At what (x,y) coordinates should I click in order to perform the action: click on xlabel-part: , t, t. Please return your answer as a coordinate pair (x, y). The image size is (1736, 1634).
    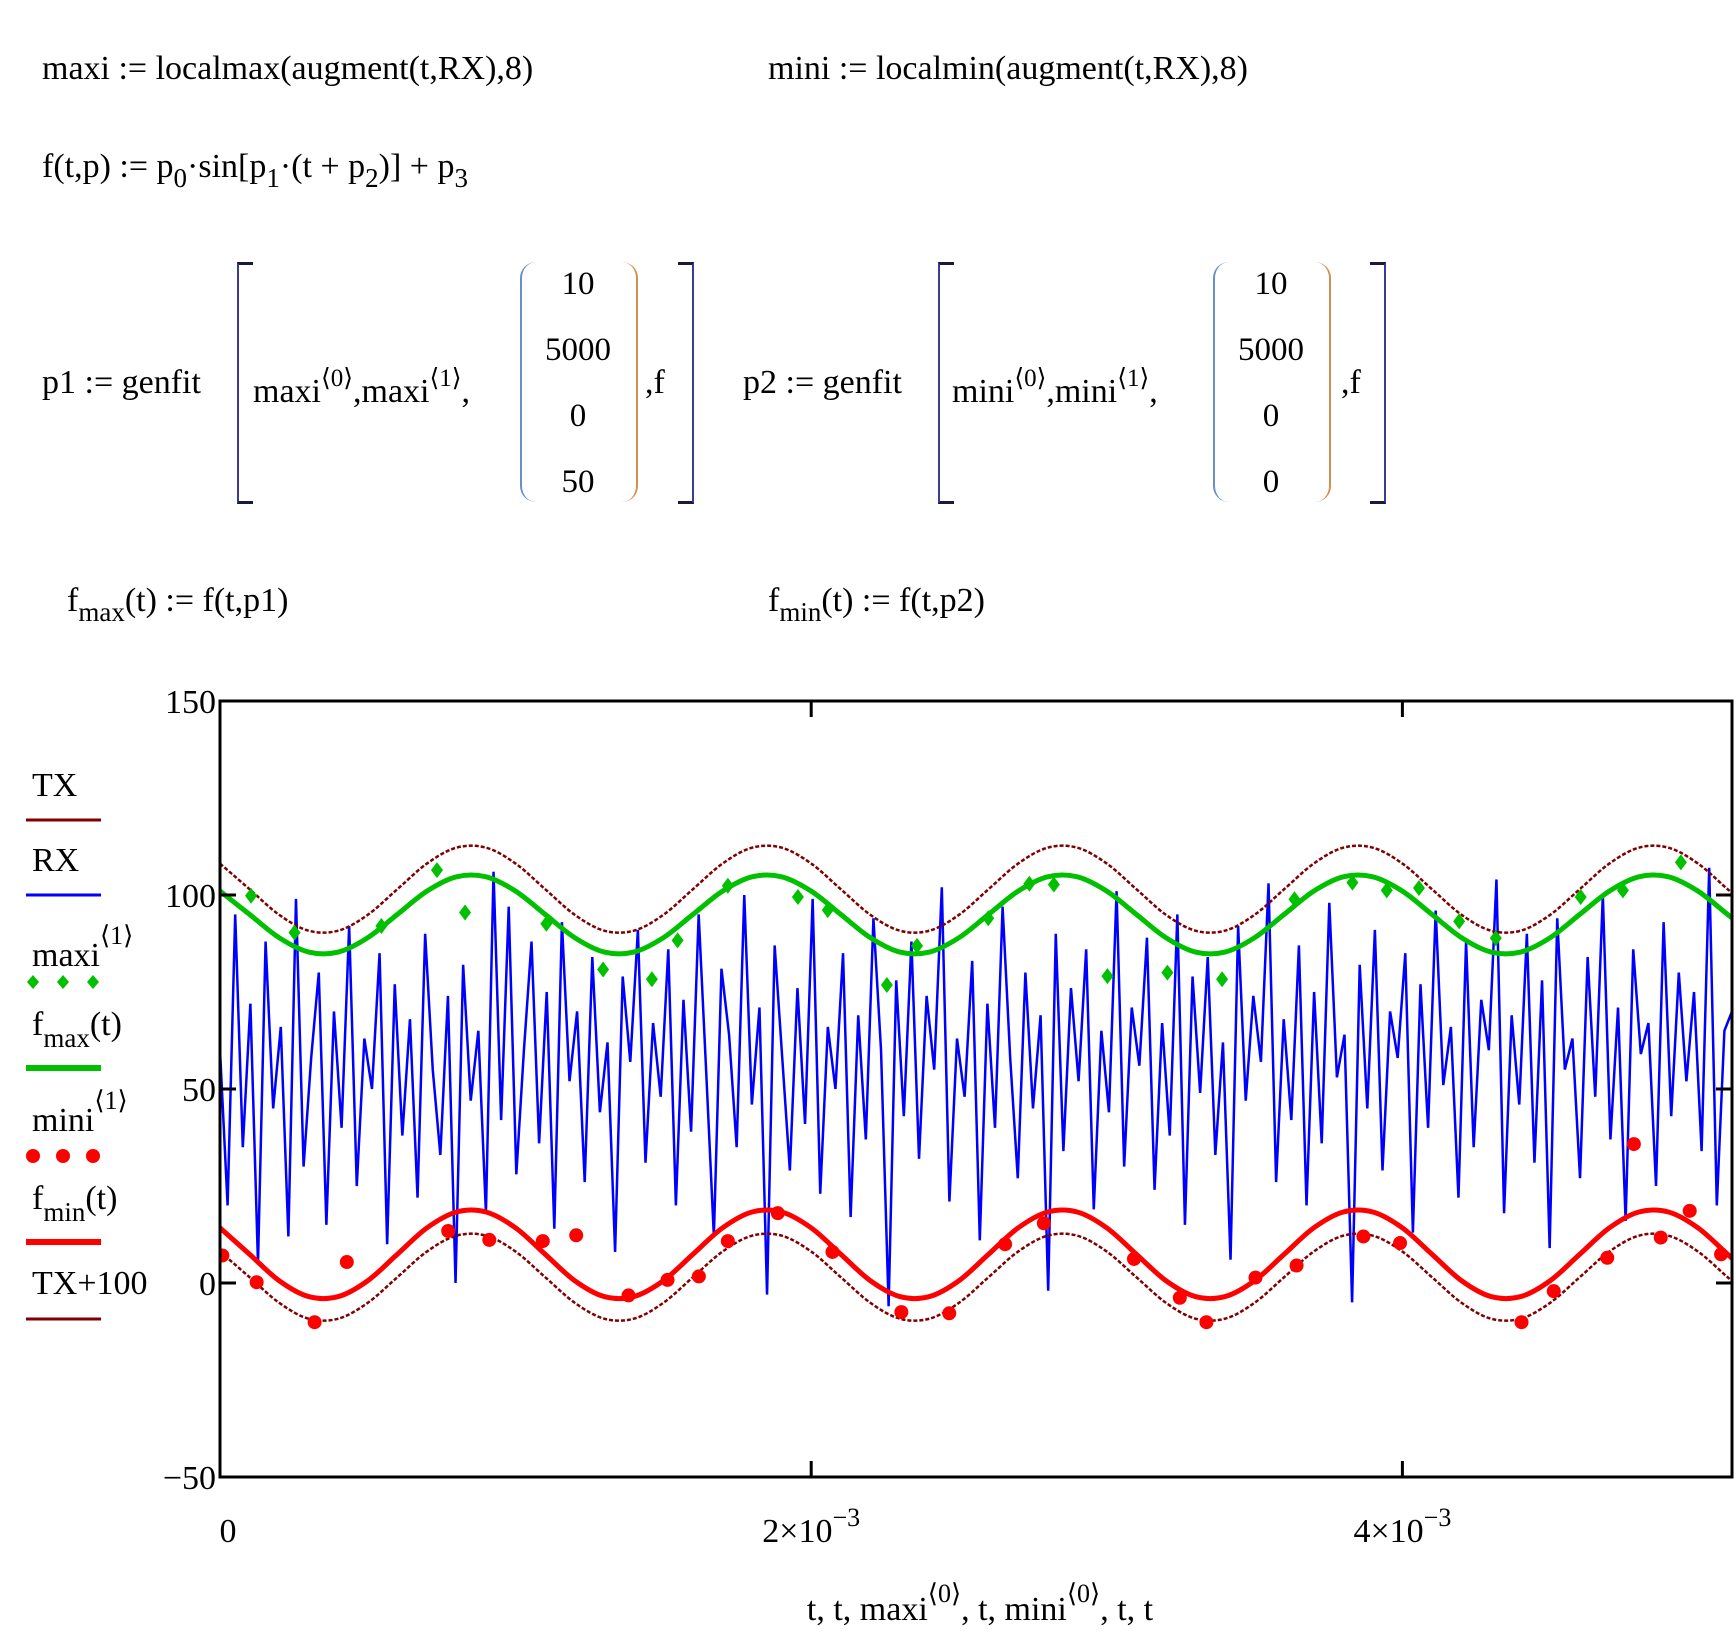
    Looking at the image, I should click on (1126, 1609).